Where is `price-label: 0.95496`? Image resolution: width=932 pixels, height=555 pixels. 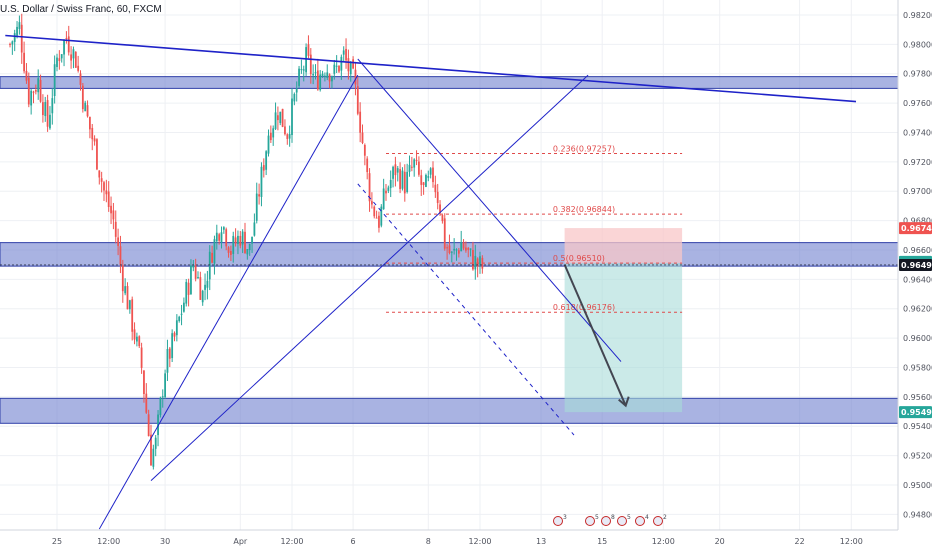
price-label: 0.95496 is located at coordinates (916, 412).